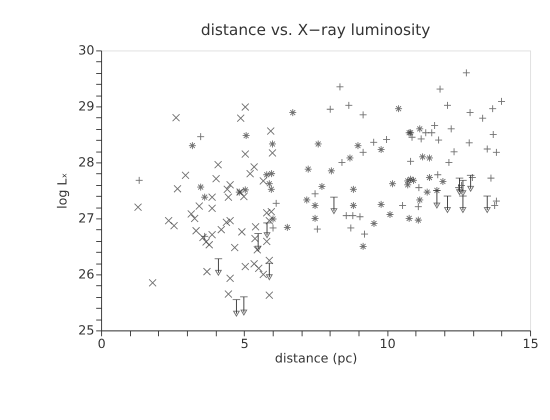  I want to click on y-tick-label: 25, so click(86, 330).